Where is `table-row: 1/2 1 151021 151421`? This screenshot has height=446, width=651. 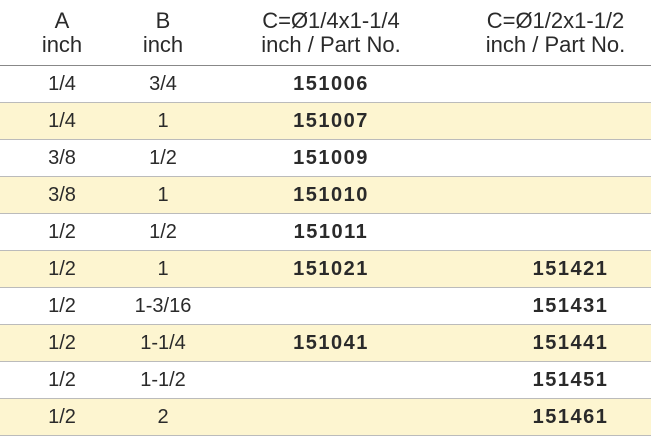
table-row: 1/2 1 151021 151421 is located at coordinates (325, 269).